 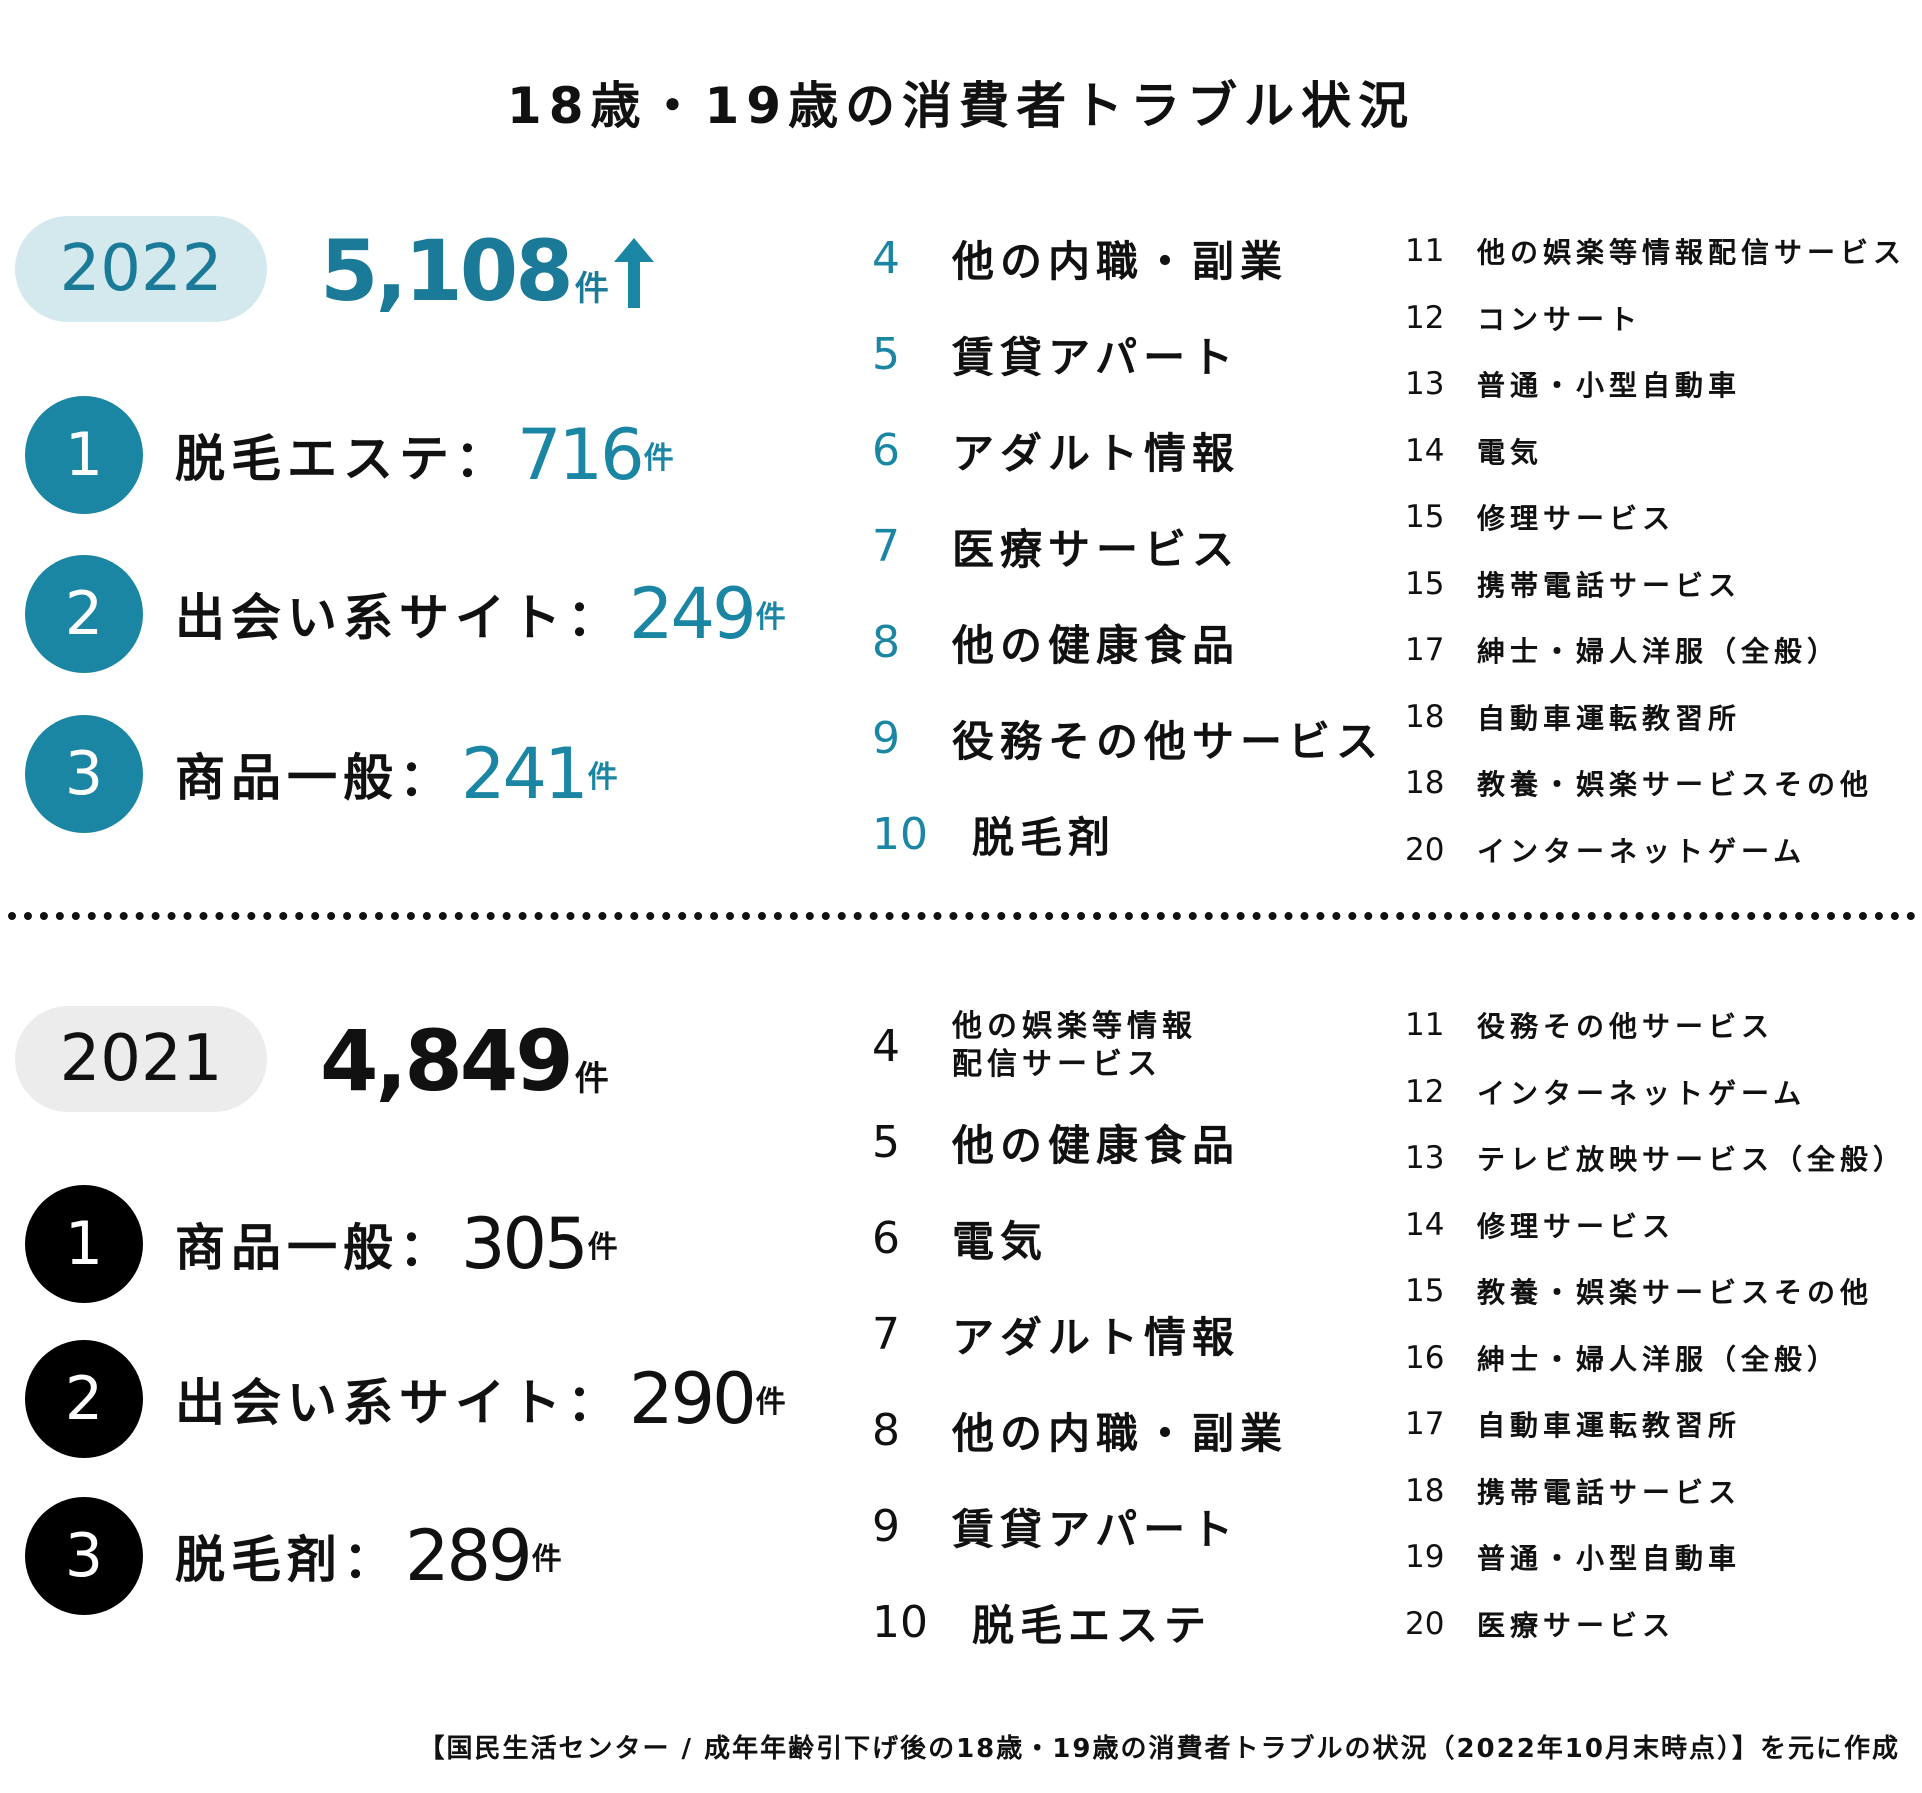 I want to click on list-item: 18 携帯電話サービス, so click(x=1655, y=1491).